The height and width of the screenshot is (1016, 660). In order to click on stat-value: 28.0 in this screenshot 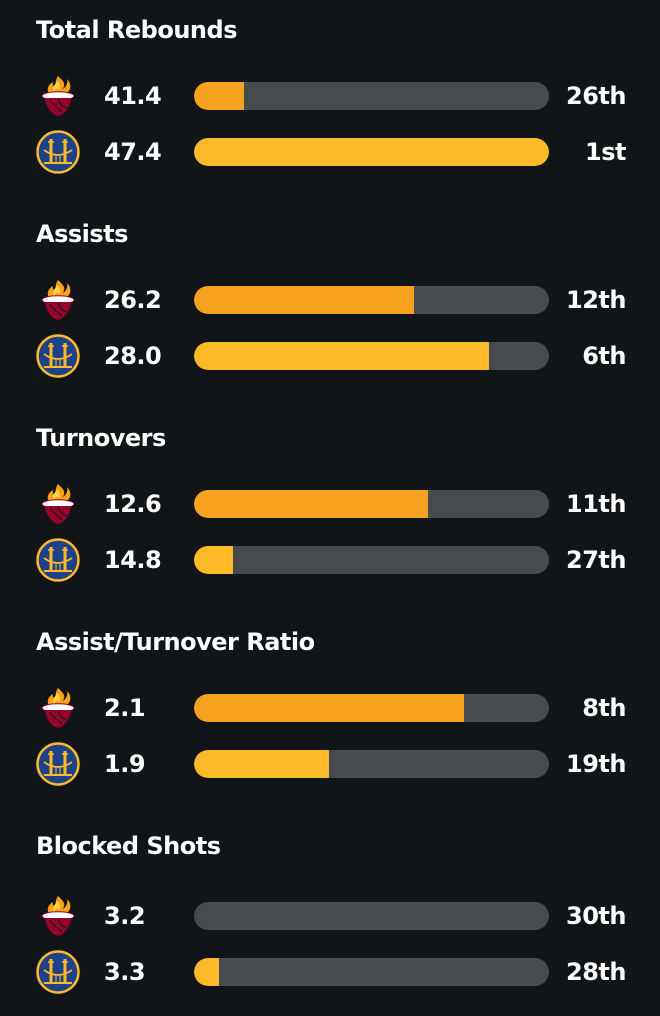, I will do `click(133, 356)`.